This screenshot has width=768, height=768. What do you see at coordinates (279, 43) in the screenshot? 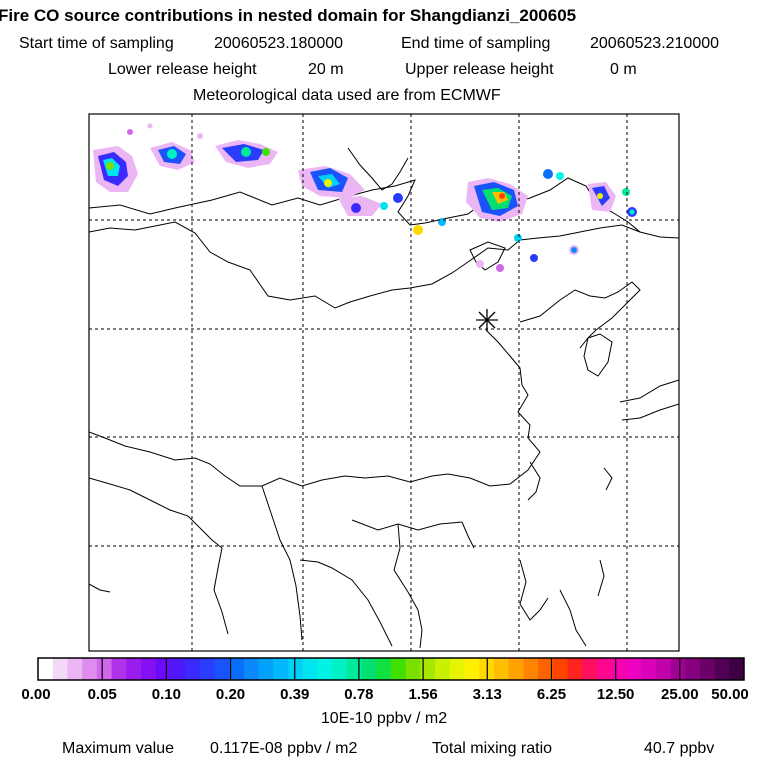
I see `start-time-value: 20060523.180000` at bounding box center [279, 43].